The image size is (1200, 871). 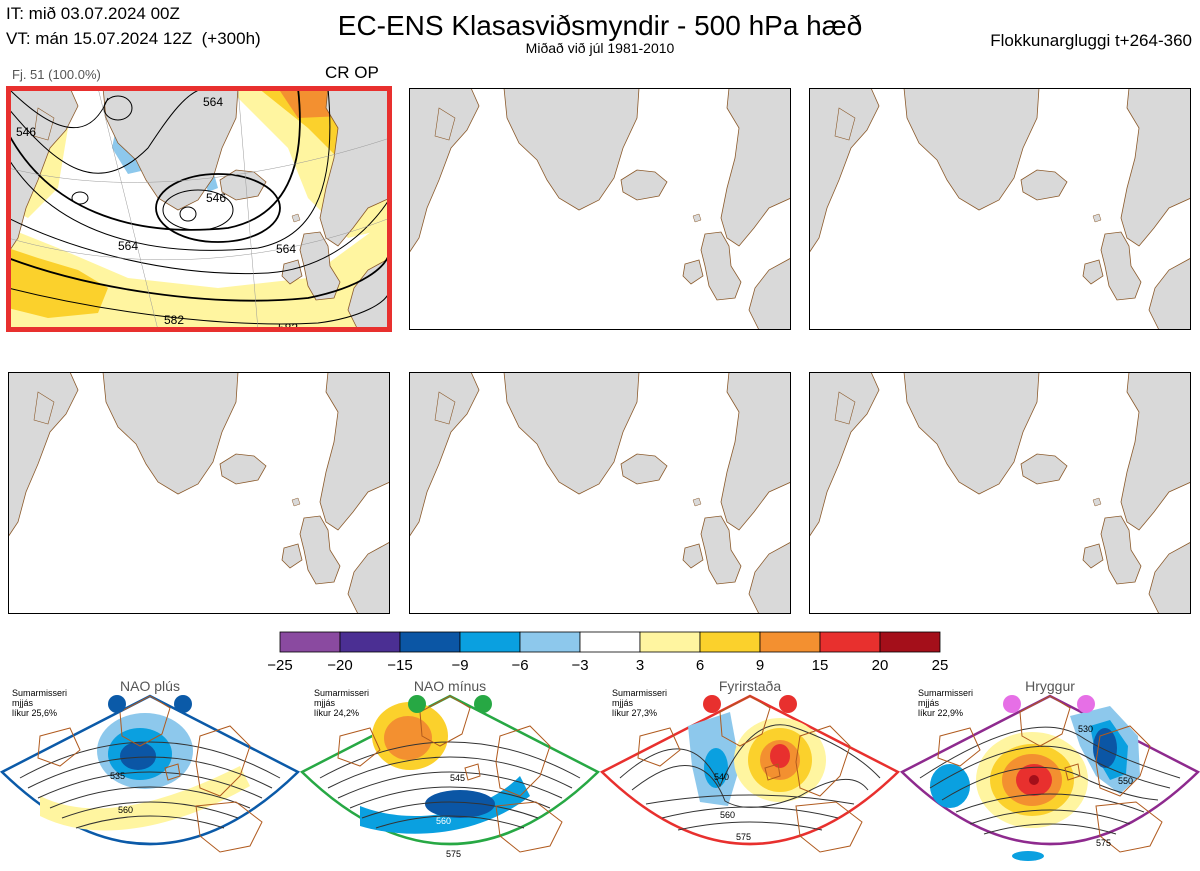 What do you see at coordinates (700, 665) in the screenshot?
I see `colorbar-tick-label: 6` at bounding box center [700, 665].